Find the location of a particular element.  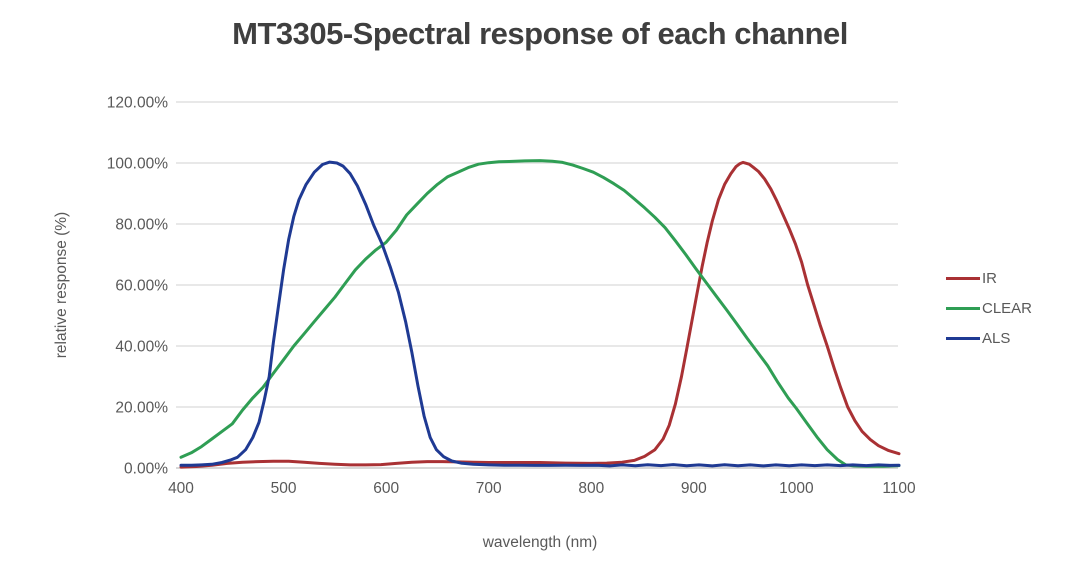

x-tick-label: 900 is located at coordinates (694, 488).